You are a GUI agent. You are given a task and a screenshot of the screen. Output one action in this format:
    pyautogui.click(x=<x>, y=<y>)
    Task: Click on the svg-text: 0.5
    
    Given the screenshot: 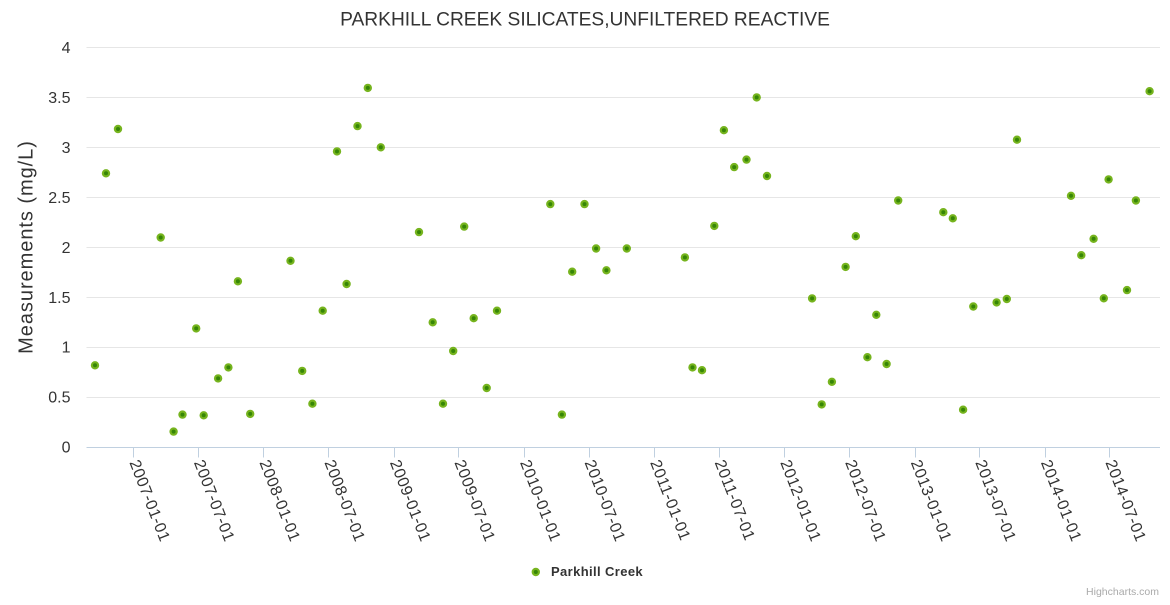 What is the action you would take?
    pyautogui.click(x=59, y=398)
    